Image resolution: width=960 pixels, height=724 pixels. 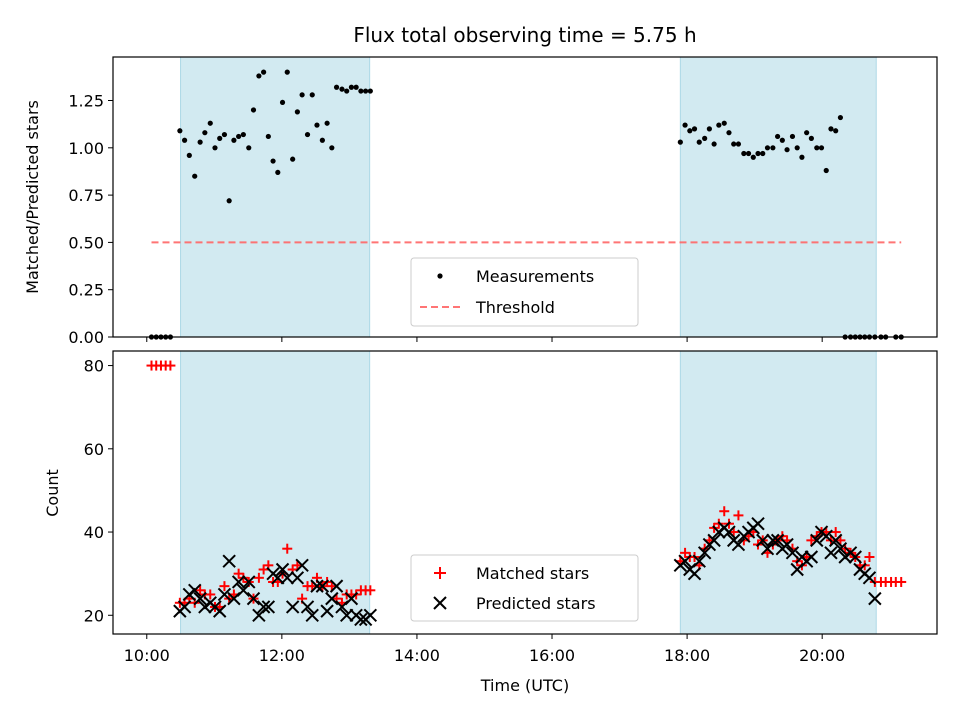 What do you see at coordinates (524, 588) in the screenshot?
I see `bottom-legend-box` at bounding box center [524, 588].